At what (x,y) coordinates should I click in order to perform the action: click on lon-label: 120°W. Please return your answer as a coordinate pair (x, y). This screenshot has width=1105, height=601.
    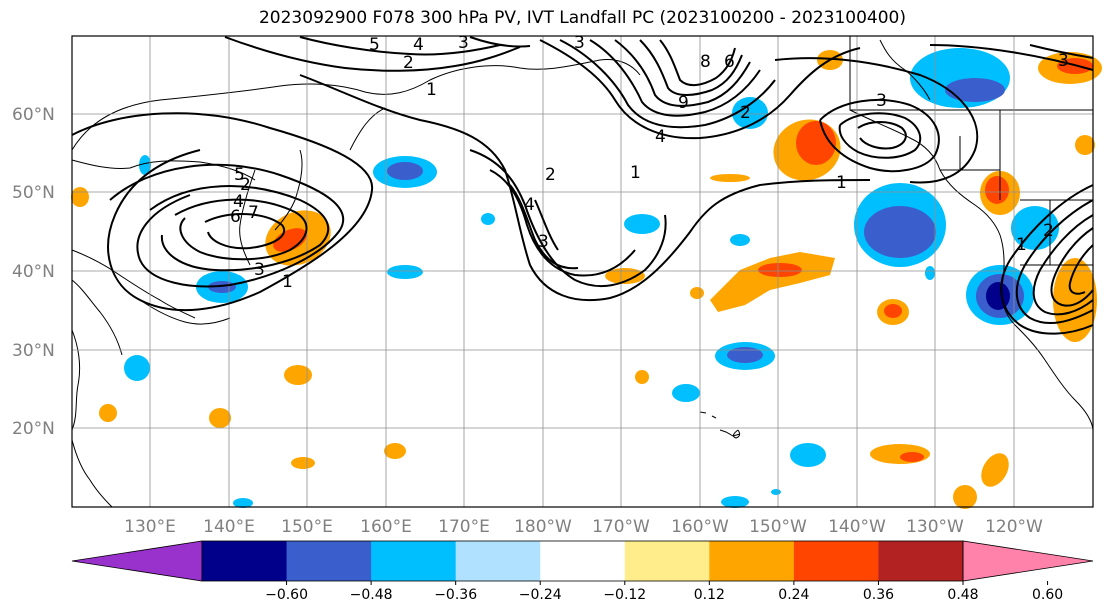
    Looking at the image, I should click on (1014, 527).